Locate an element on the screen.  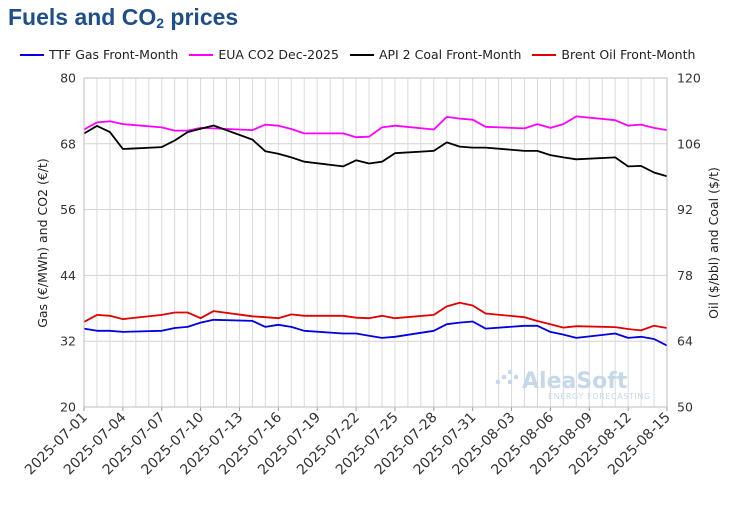
legend-label: EUA CO2 Dec-2025 is located at coordinates (278, 54).